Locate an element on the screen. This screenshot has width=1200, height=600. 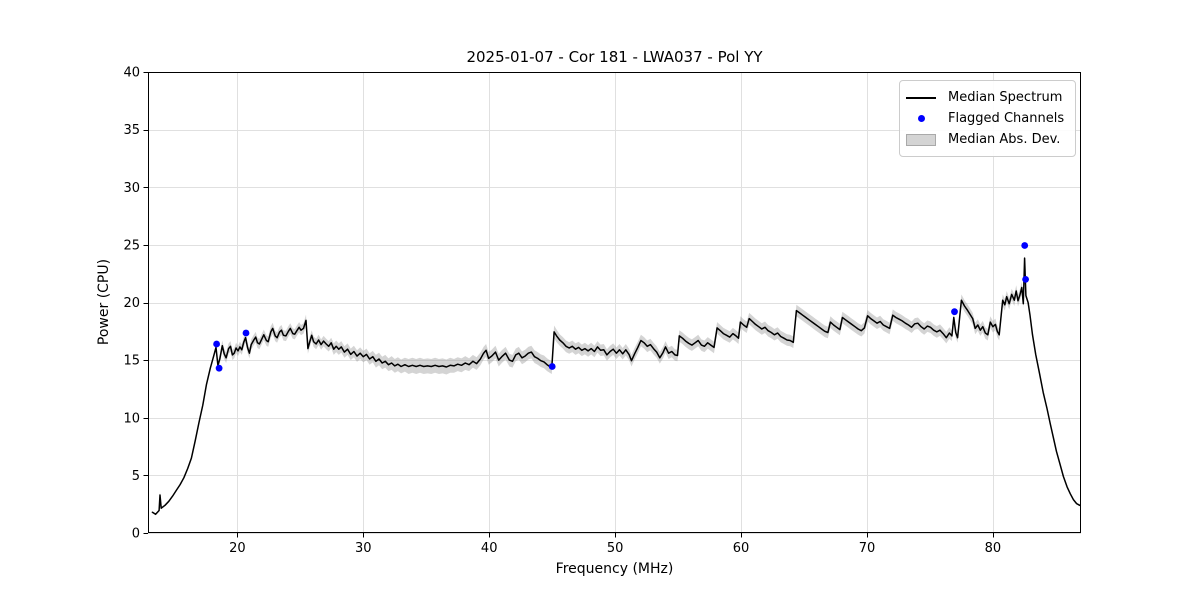
legend-item-median-abs-dev: Median Abs. Dev. is located at coordinates (986, 139).